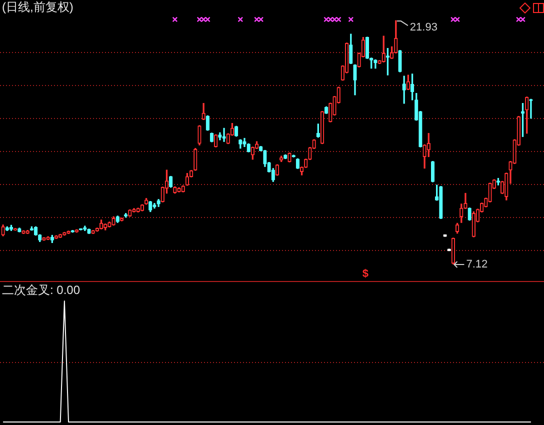  What do you see at coordinates (41, 290) in the screenshot?
I see `chart-title: 二次金叉: 0.00` at bounding box center [41, 290].